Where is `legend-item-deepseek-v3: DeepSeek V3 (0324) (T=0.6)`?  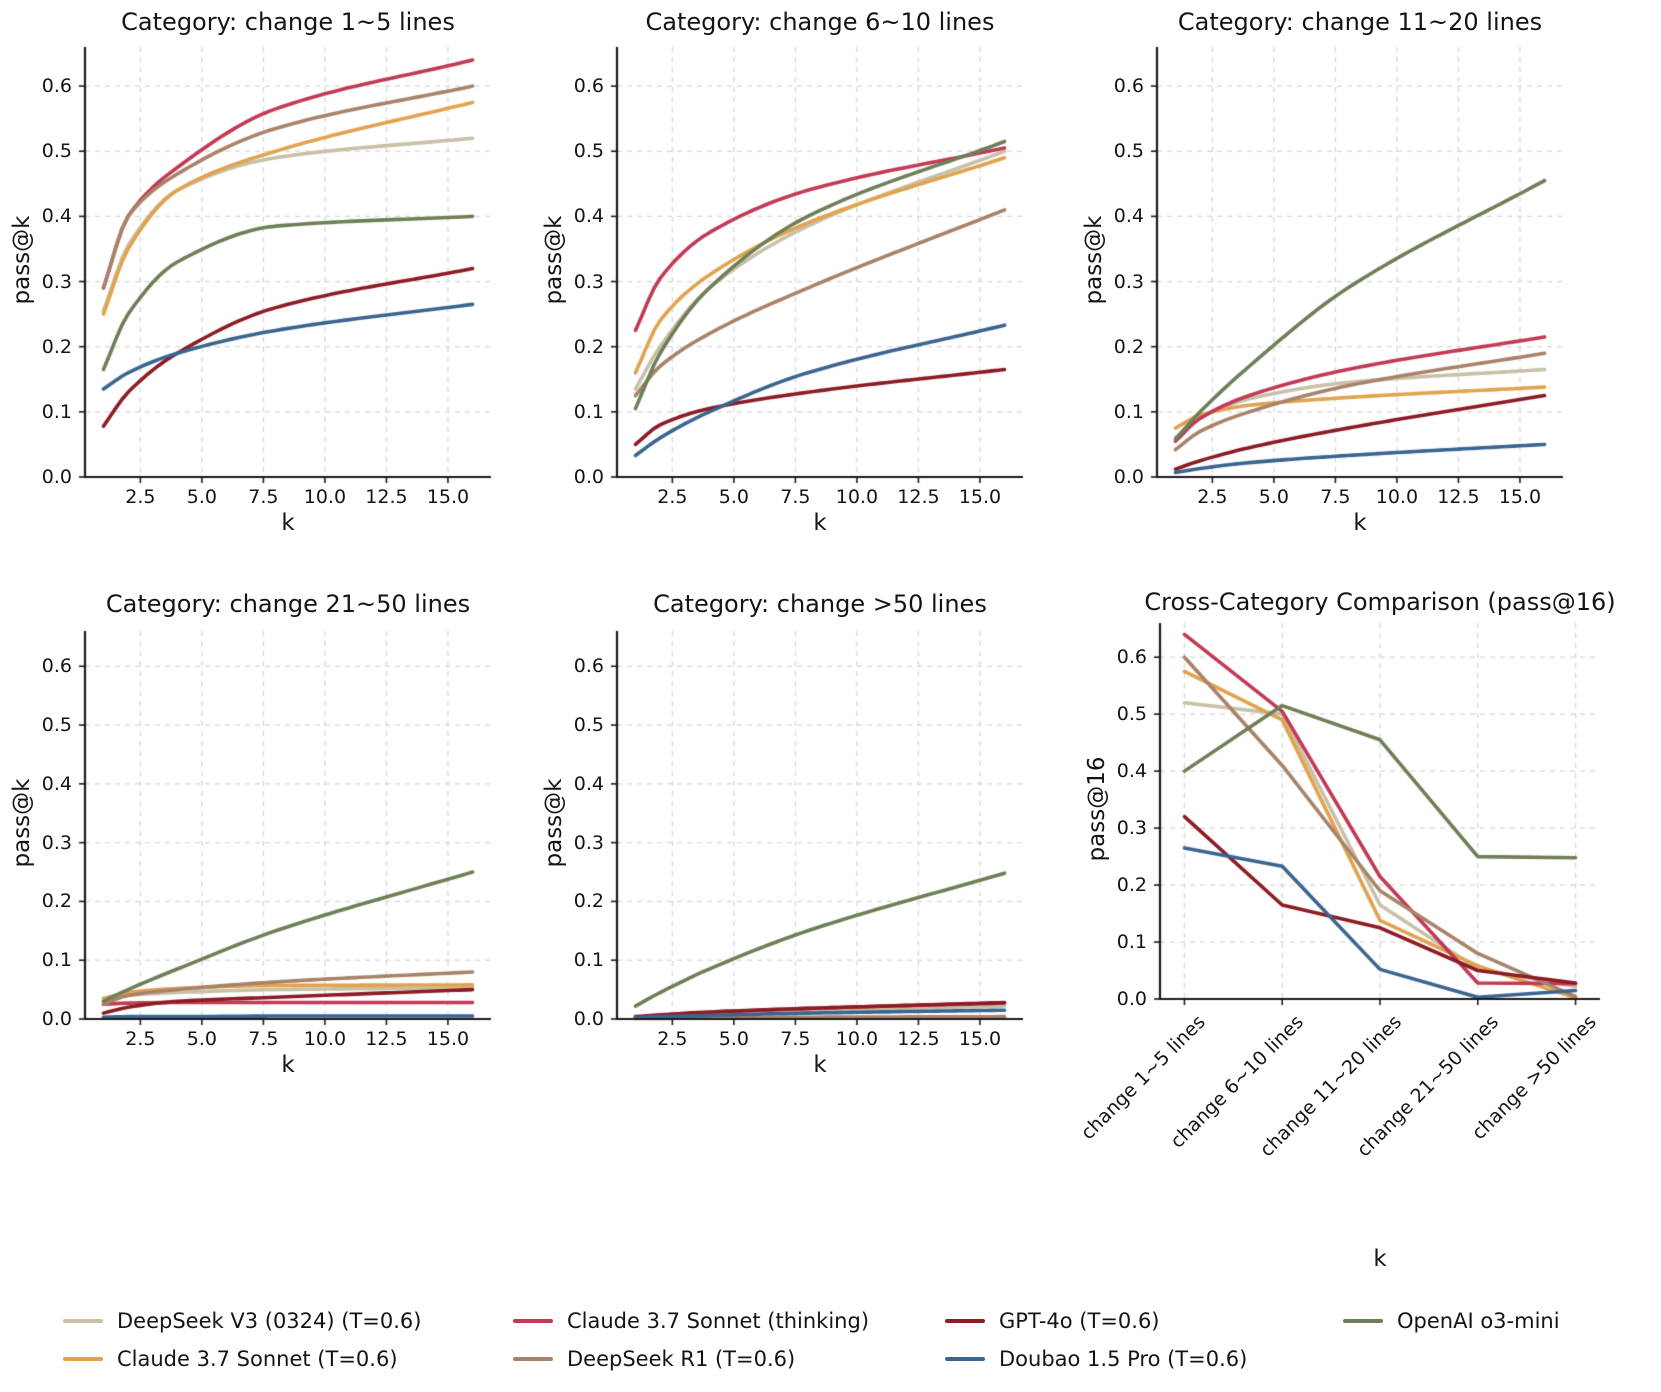 legend-item-deepseek-v3: DeepSeek V3 (0324) (T=0.6) is located at coordinates (242, 1321).